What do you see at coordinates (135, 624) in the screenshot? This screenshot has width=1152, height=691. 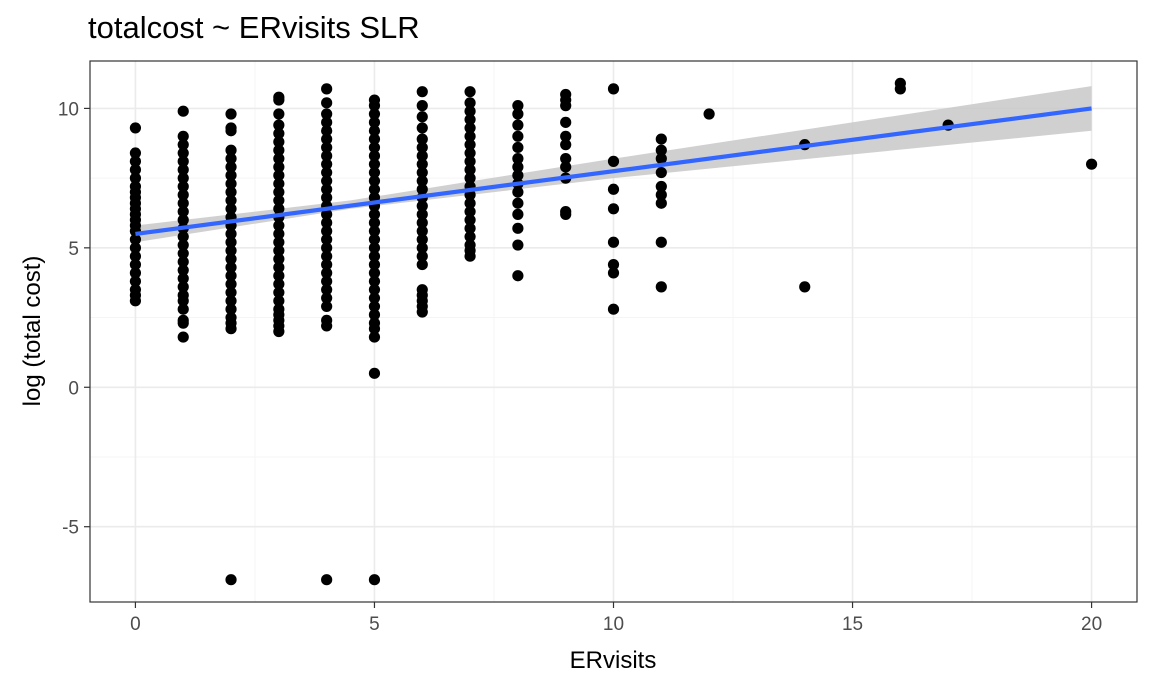 I see `x-tick-label: 0` at bounding box center [135, 624].